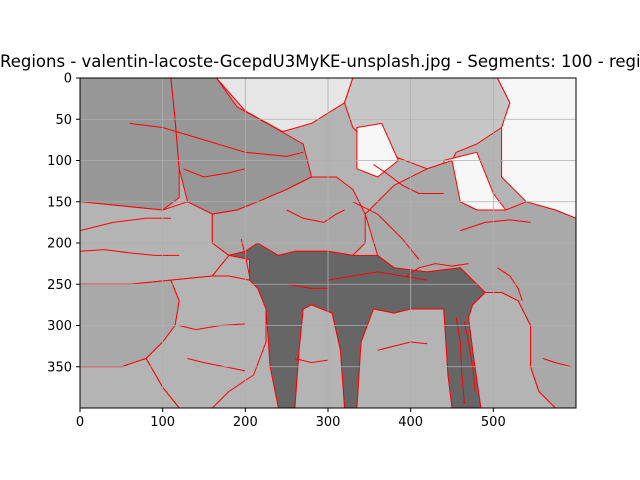 The image size is (640, 480). What do you see at coordinates (493, 422) in the screenshot?
I see `x-tick-label: 500` at bounding box center [493, 422].